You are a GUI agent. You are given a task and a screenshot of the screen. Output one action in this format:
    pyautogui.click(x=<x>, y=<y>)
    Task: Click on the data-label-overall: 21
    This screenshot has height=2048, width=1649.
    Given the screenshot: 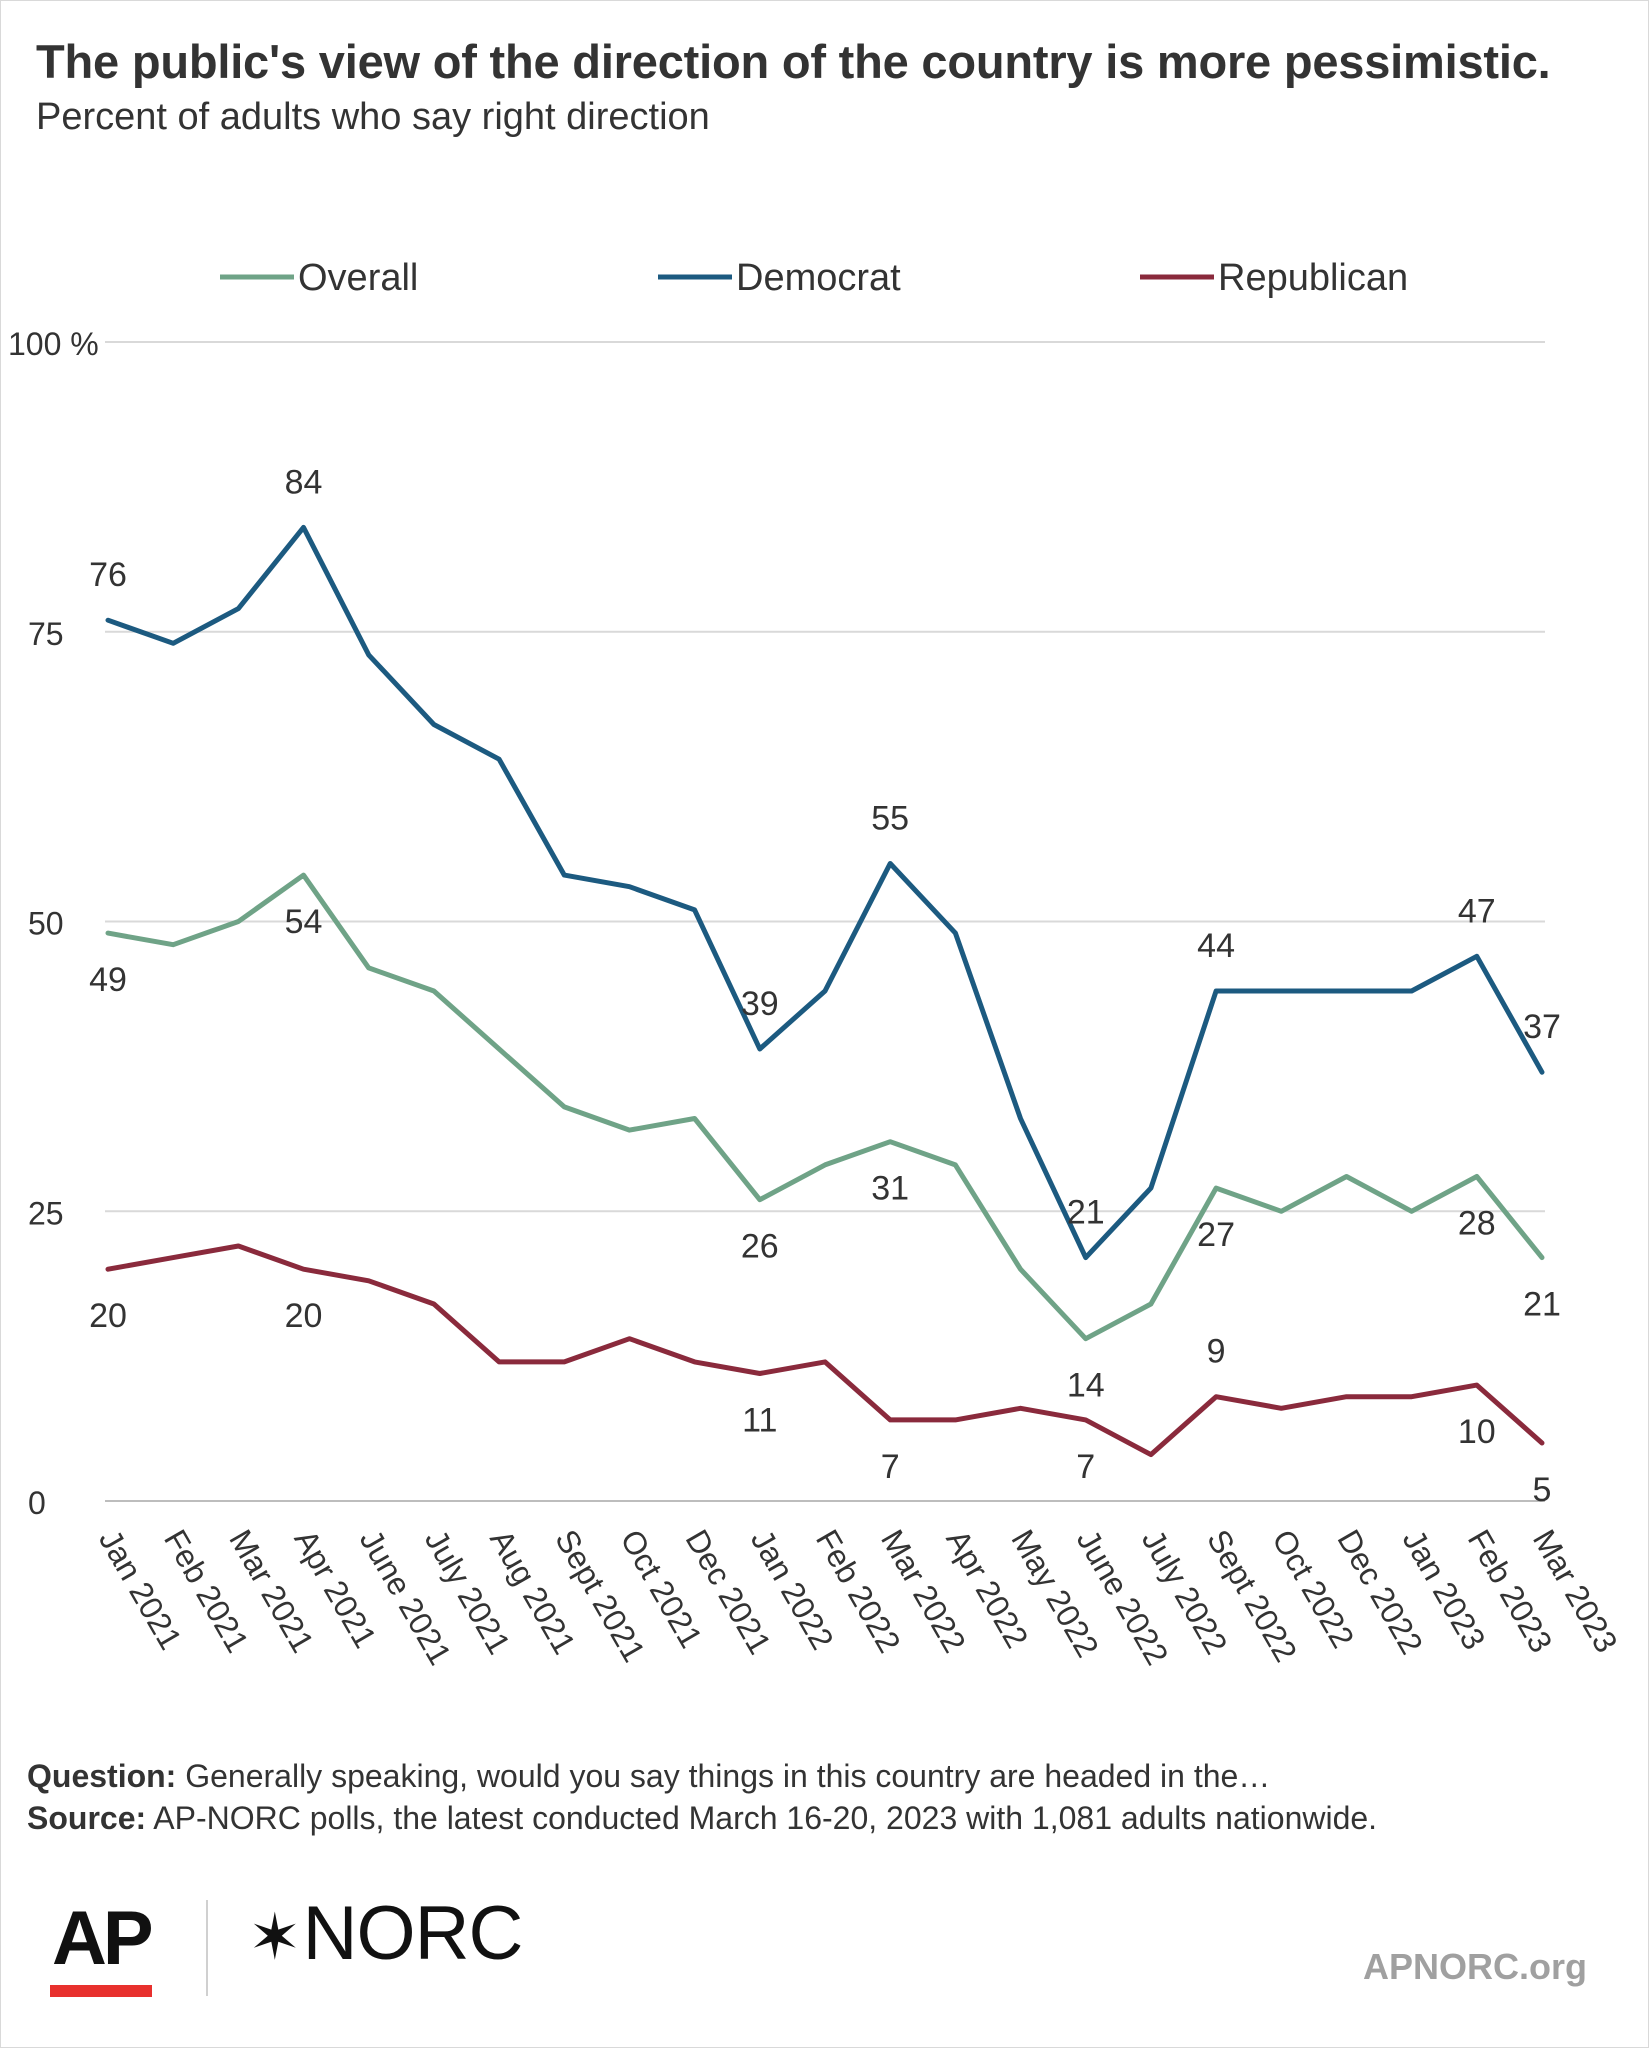 What is the action you would take?
    pyautogui.click(x=1542, y=1305)
    